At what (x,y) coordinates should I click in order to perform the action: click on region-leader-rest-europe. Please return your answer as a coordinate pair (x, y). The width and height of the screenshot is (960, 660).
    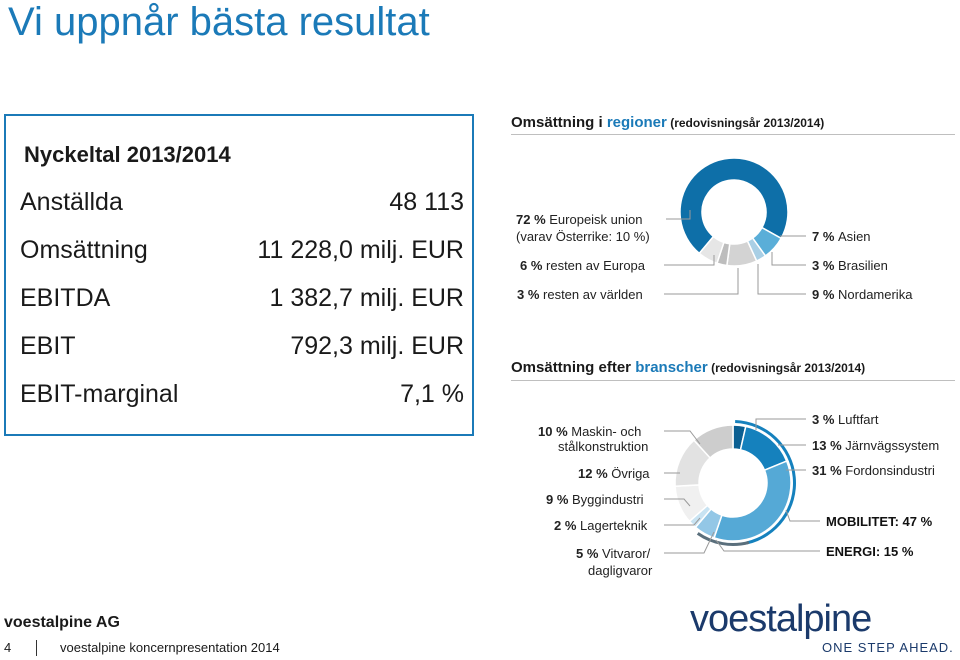
    Looking at the image, I should click on (689, 260).